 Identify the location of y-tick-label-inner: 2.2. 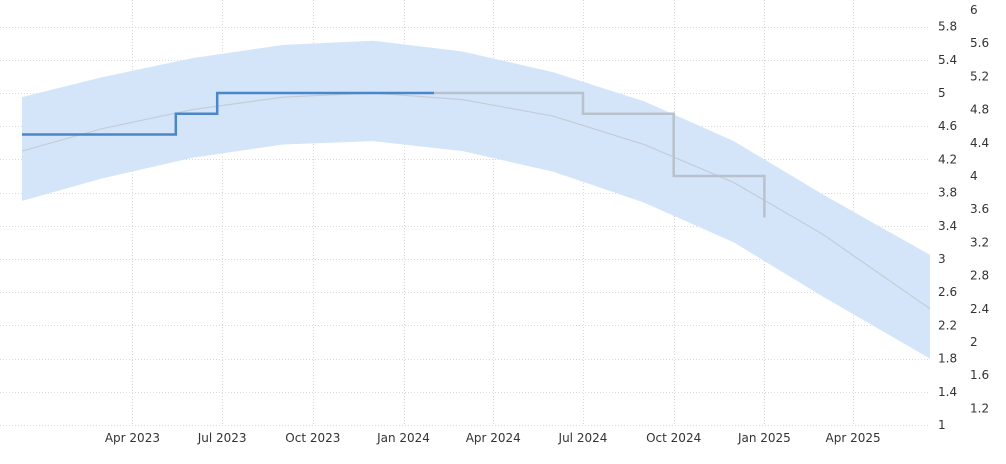
(947, 325).